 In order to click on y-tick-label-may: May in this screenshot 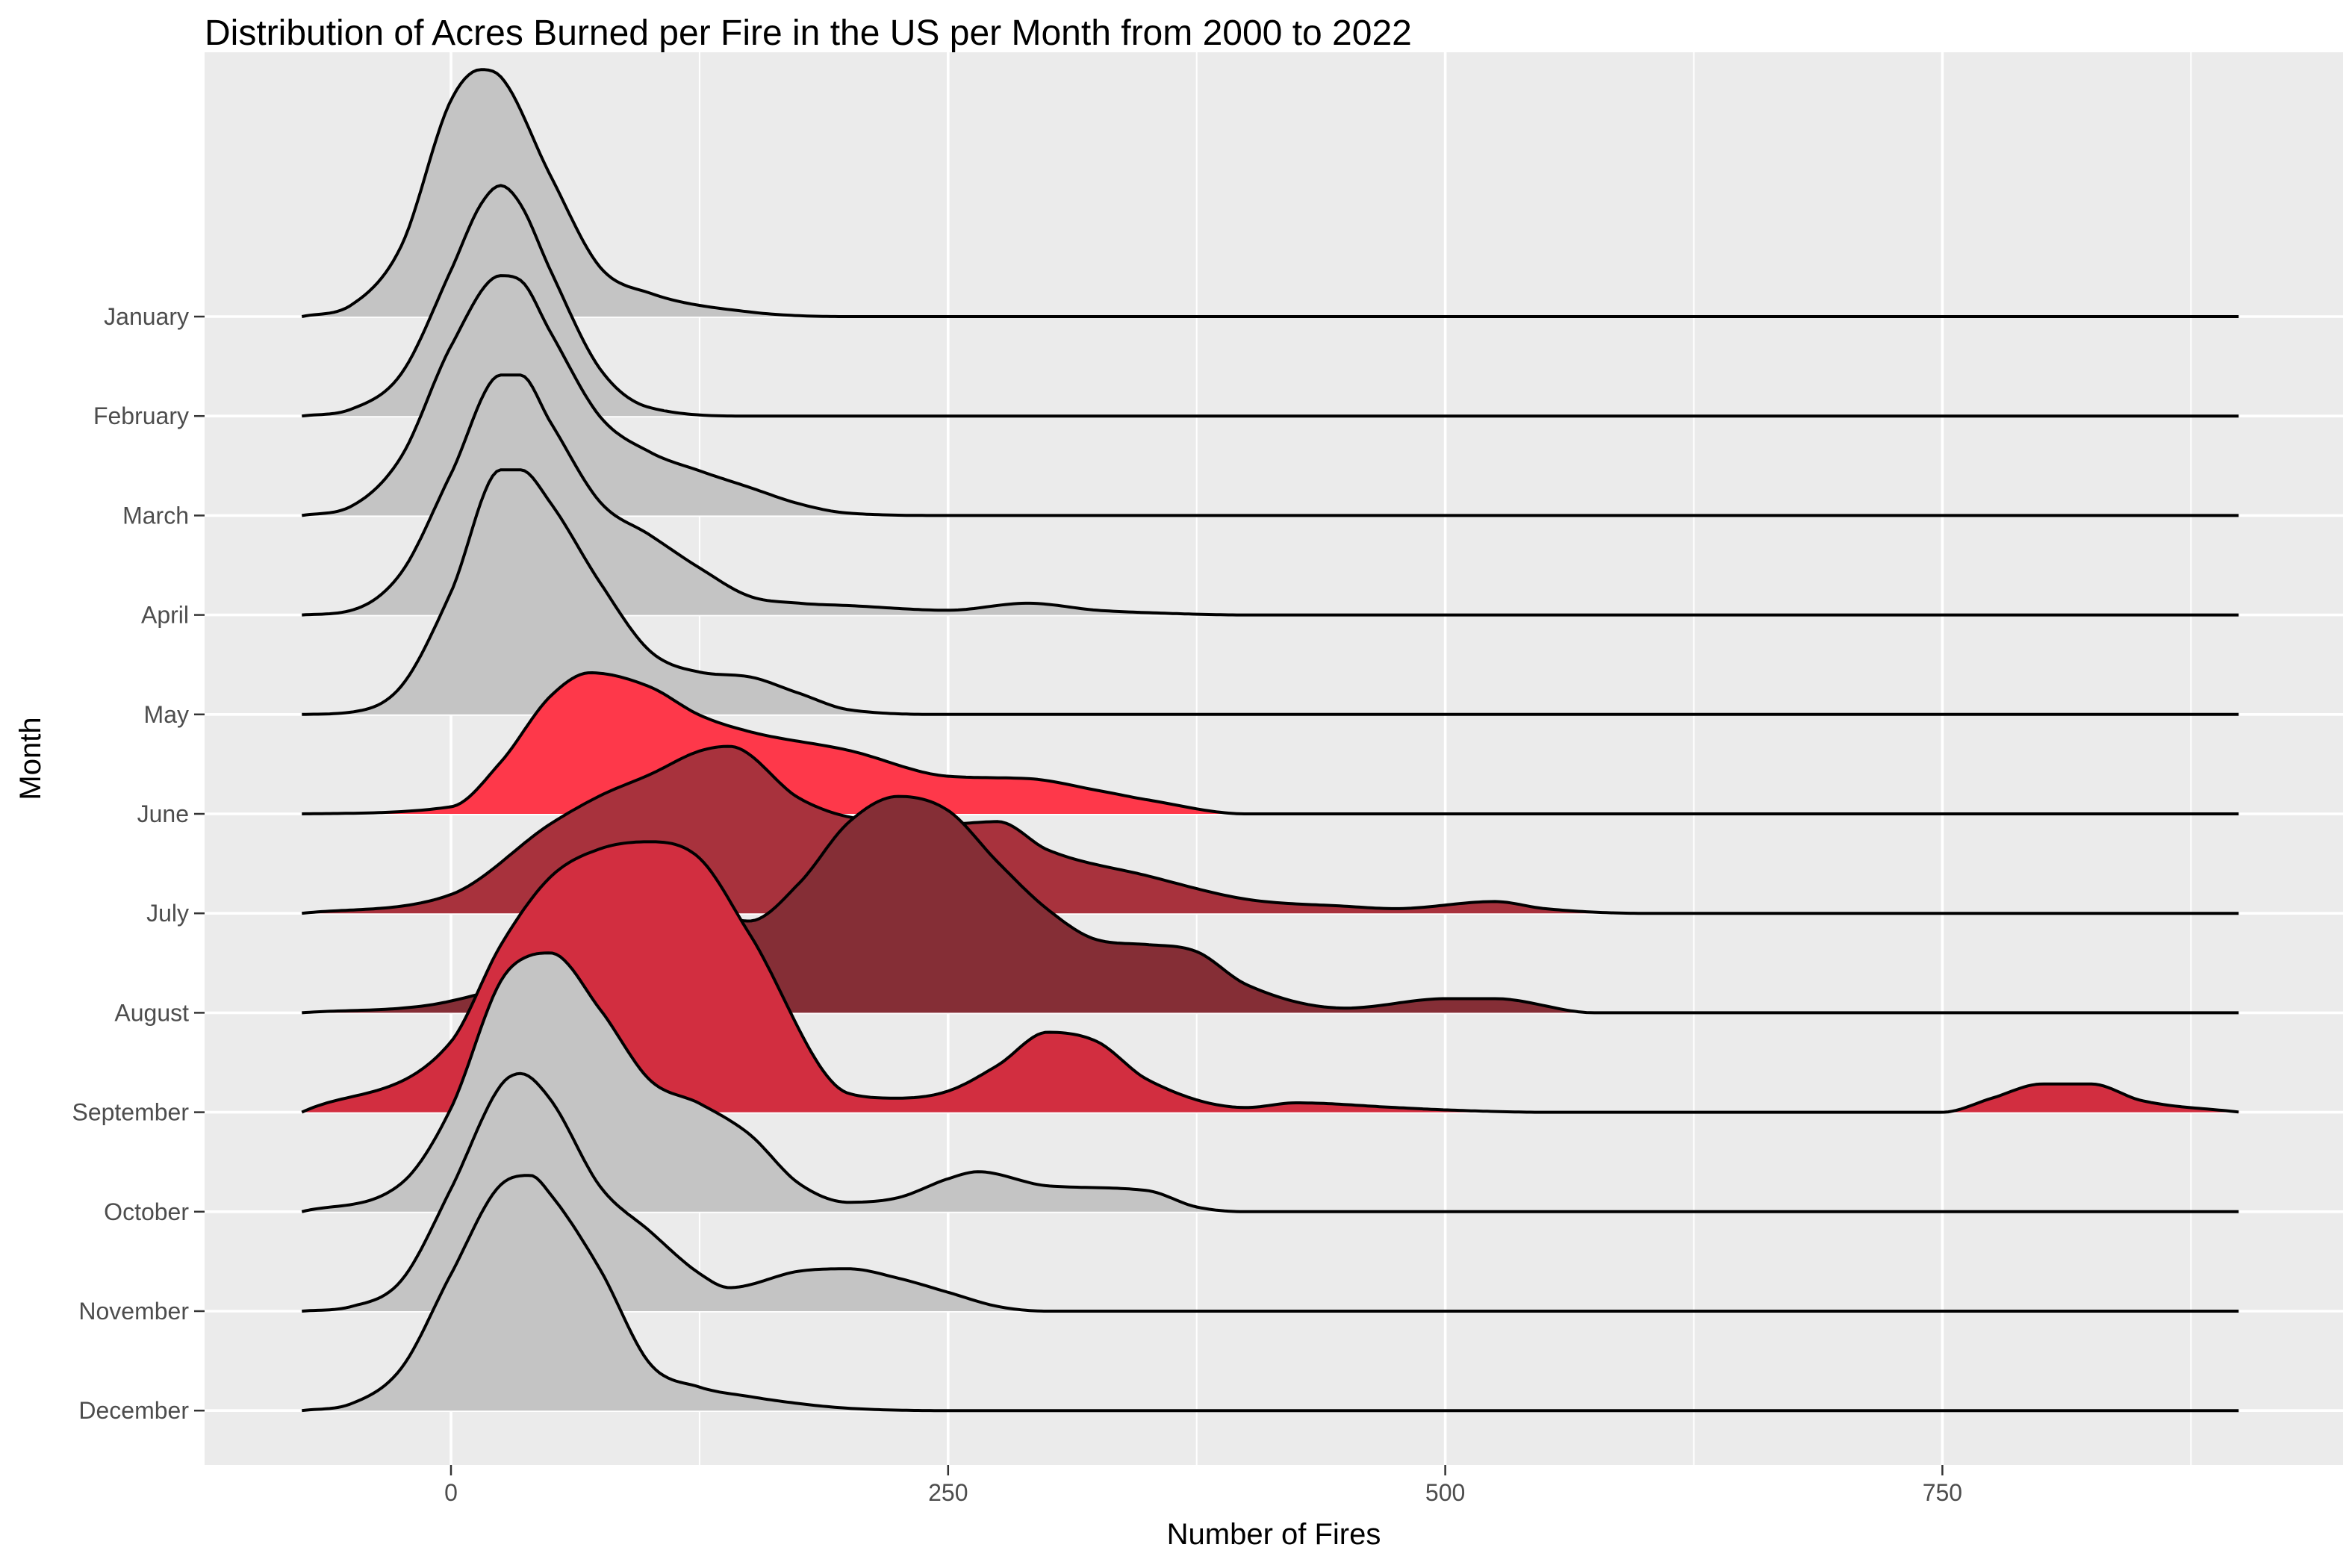, I will do `click(166, 714)`.